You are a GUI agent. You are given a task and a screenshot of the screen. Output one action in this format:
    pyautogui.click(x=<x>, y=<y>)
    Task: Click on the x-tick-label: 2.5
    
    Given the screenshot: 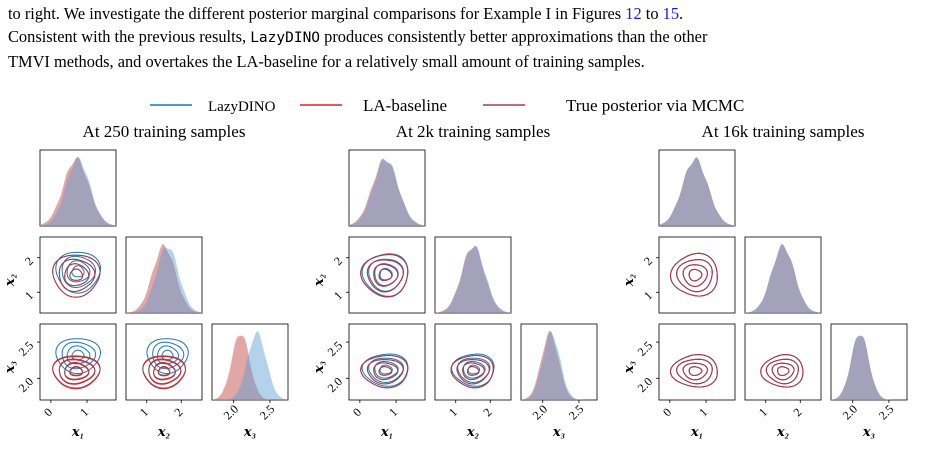 What is the action you would take?
    pyautogui.click(x=267, y=412)
    